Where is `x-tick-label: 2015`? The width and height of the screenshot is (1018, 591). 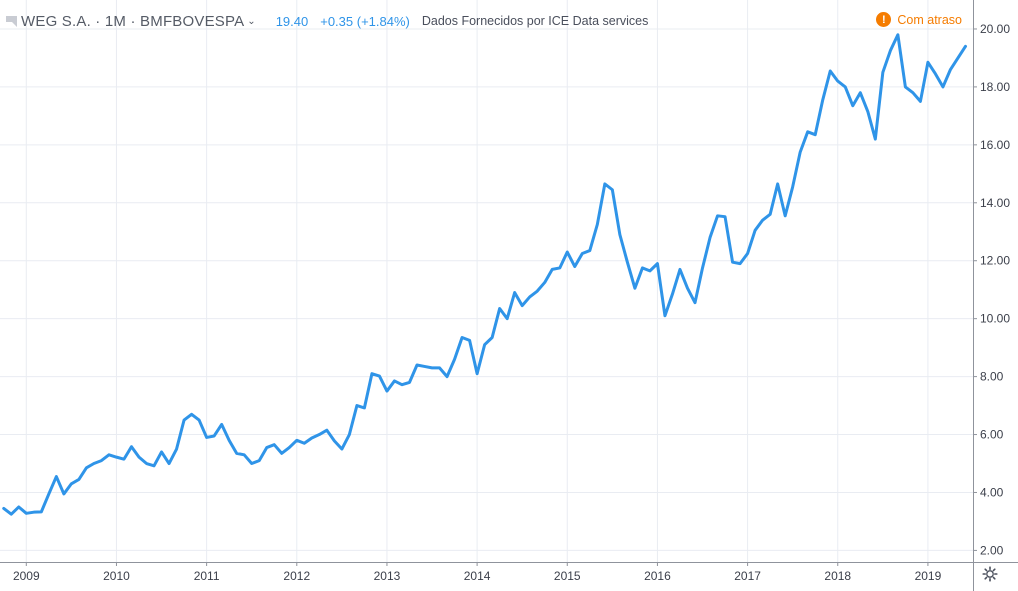 x-tick-label: 2015 is located at coordinates (567, 576).